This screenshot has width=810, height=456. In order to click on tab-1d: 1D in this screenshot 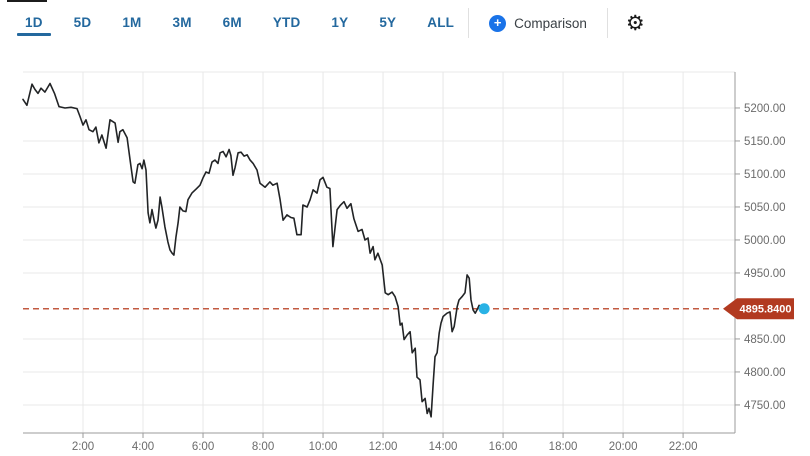, I will do `click(34, 23)`.